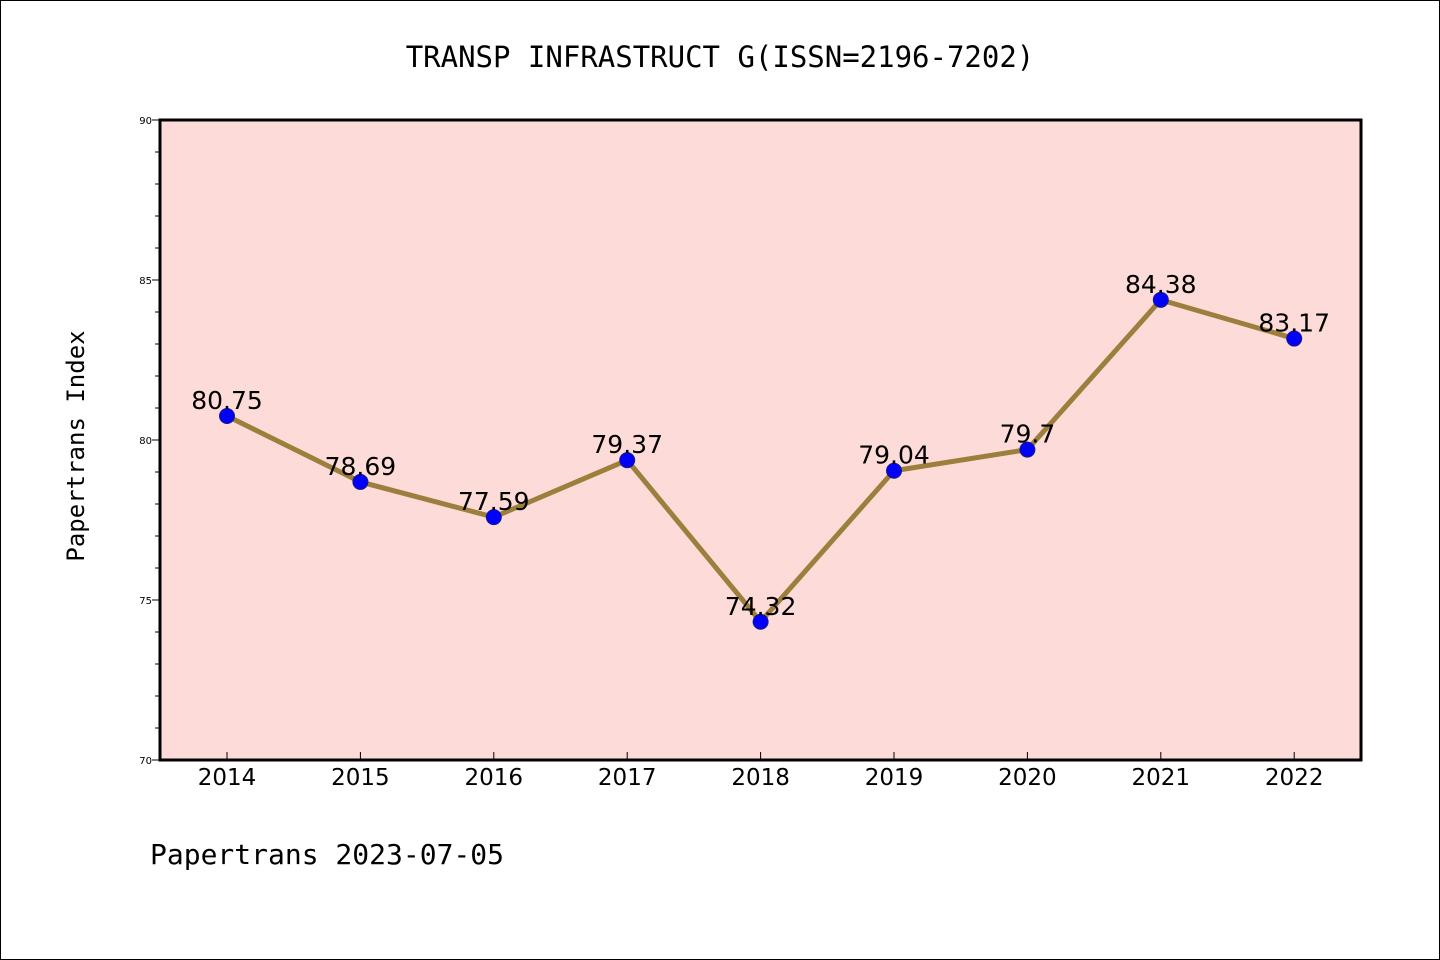 This screenshot has width=1440, height=960. Describe the element at coordinates (1161, 778) in the screenshot. I see `x-tick-label: 2021` at that location.